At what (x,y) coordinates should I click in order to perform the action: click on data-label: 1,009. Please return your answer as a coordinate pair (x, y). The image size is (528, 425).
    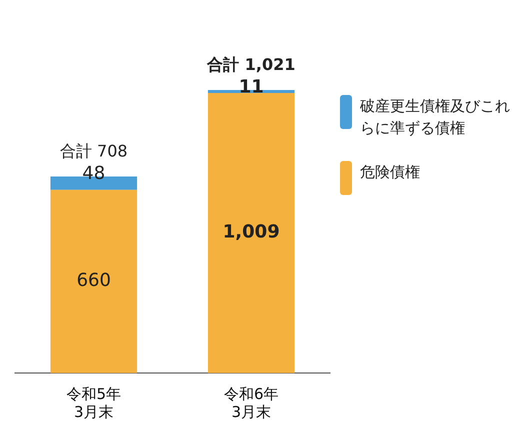
    Looking at the image, I should click on (251, 232).